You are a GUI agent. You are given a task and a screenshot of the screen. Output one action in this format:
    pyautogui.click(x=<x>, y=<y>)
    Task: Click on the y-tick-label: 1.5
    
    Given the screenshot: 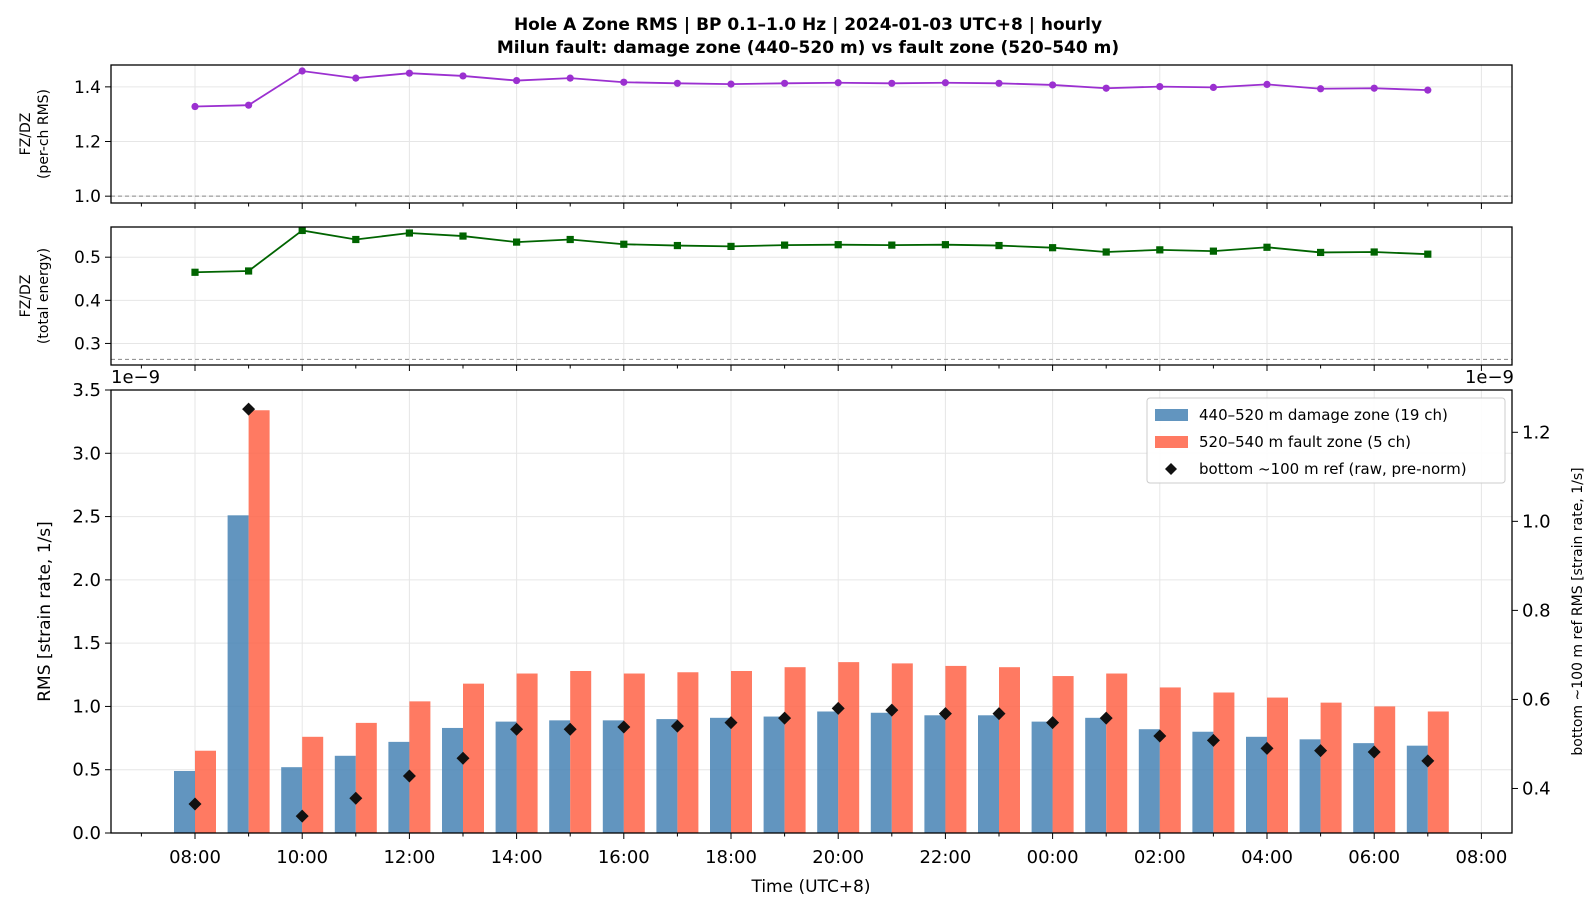 What is the action you would take?
    pyautogui.click(x=86, y=643)
    